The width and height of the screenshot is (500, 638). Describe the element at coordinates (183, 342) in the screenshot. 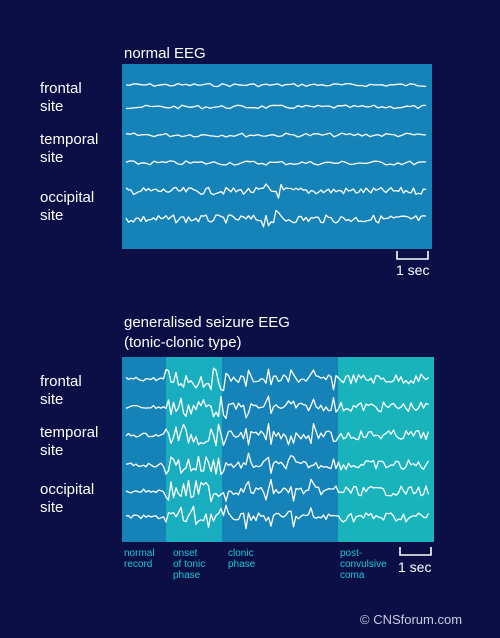

I see `seizure-eeg-subtitle: (tonic-clonic type)` at that location.